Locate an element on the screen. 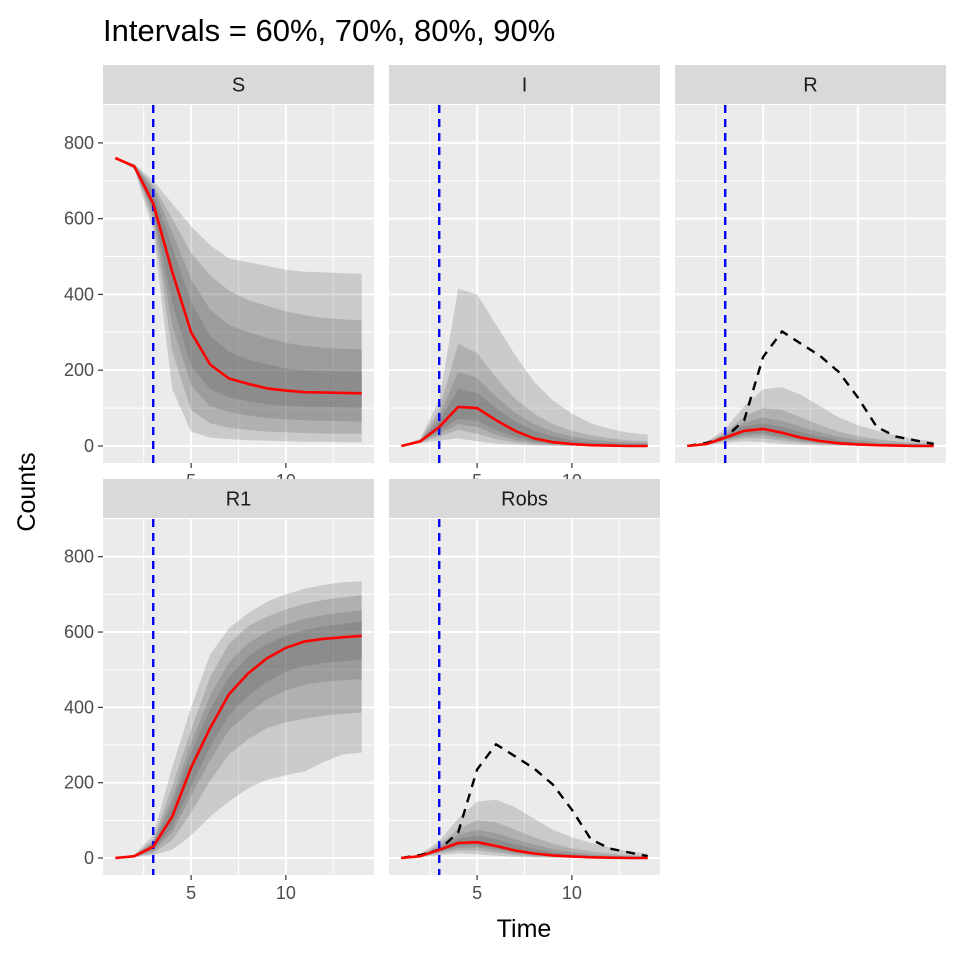 Image resolution: width=960 pixels, height=960 pixels. facet-label: Robs is located at coordinates (524, 500).